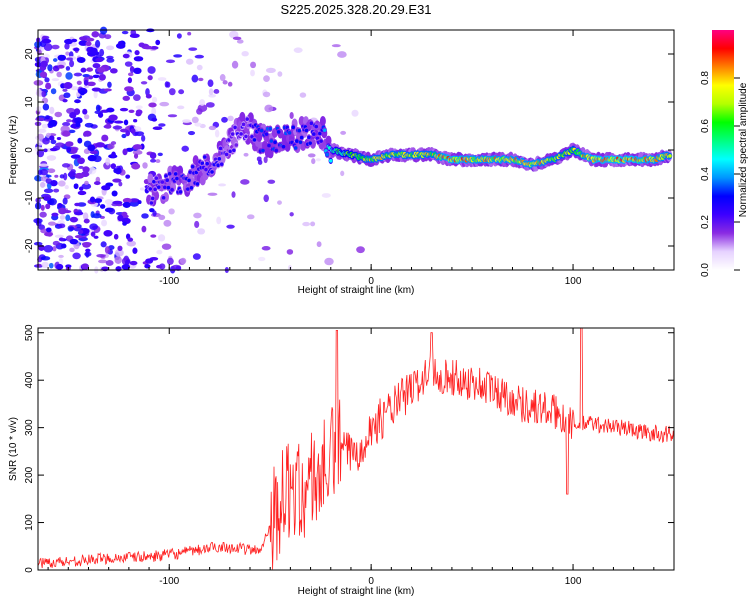  What do you see at coordinates (29, 197) in the screenshot?
I see `spectrogram-y-tick-label: -10` at bounding box center [29, 197].